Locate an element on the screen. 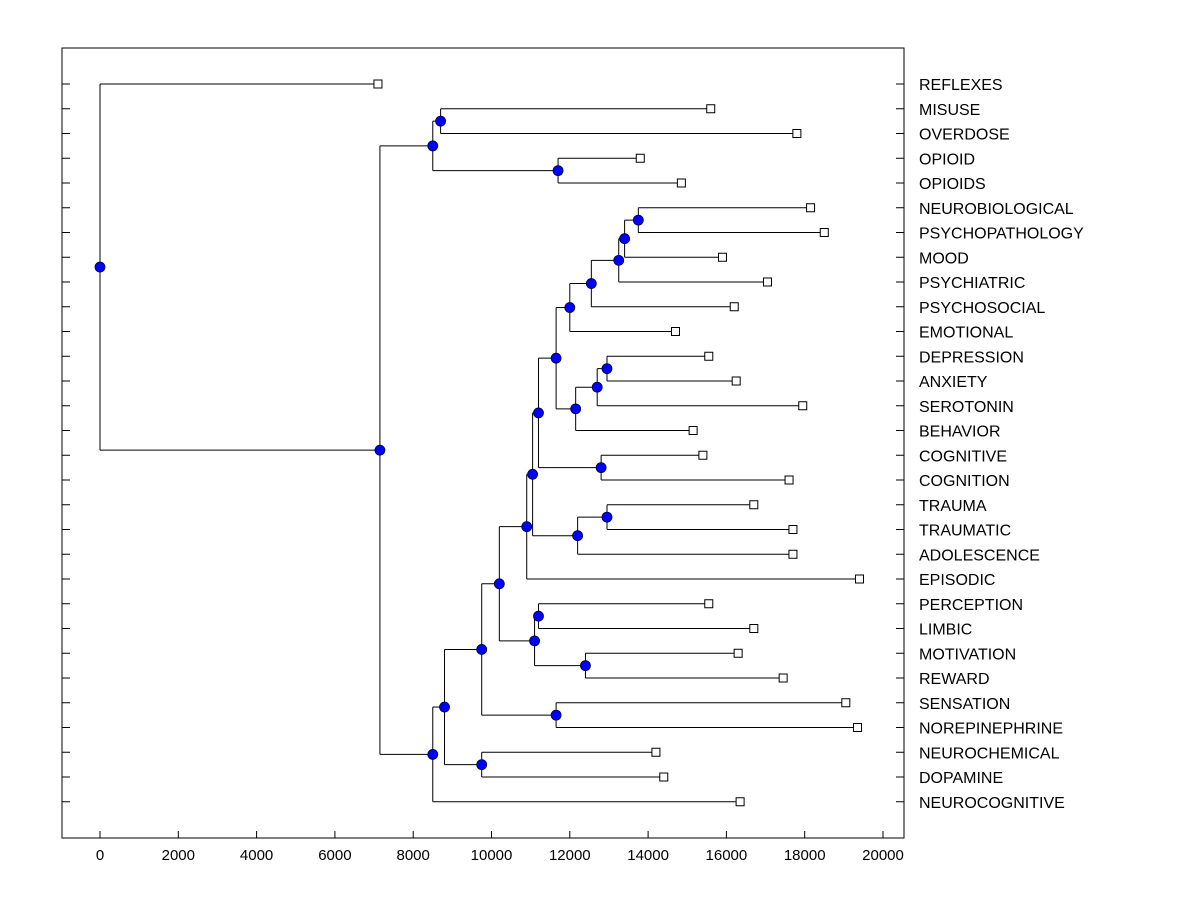 Image resolution: width=1200 pixels, height=900 pixels. x-tick-label-14000: 14000 is located at coordinates (648, 855).